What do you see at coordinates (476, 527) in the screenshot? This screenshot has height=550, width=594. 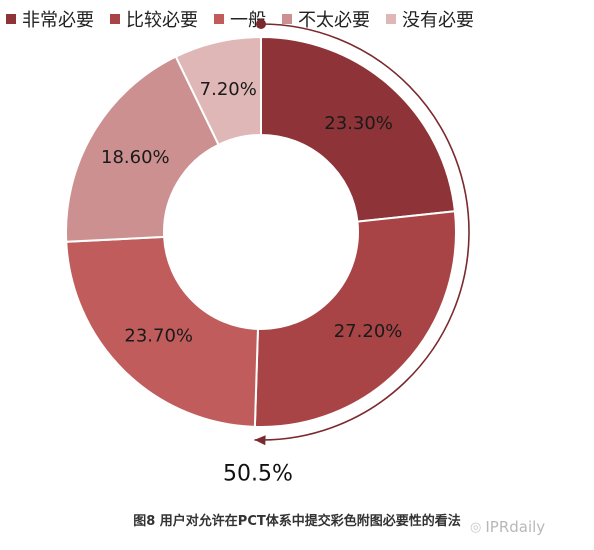 I see `wechat-icon: ◎` at bounding box center [476, 527].